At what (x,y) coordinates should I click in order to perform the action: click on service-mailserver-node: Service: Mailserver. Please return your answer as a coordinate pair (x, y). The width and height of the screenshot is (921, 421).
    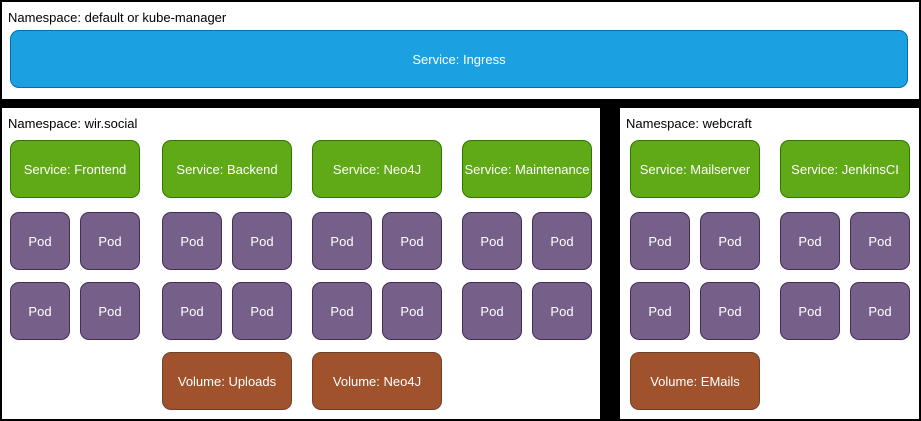
    Looking at the image, I should click on (695, 169).